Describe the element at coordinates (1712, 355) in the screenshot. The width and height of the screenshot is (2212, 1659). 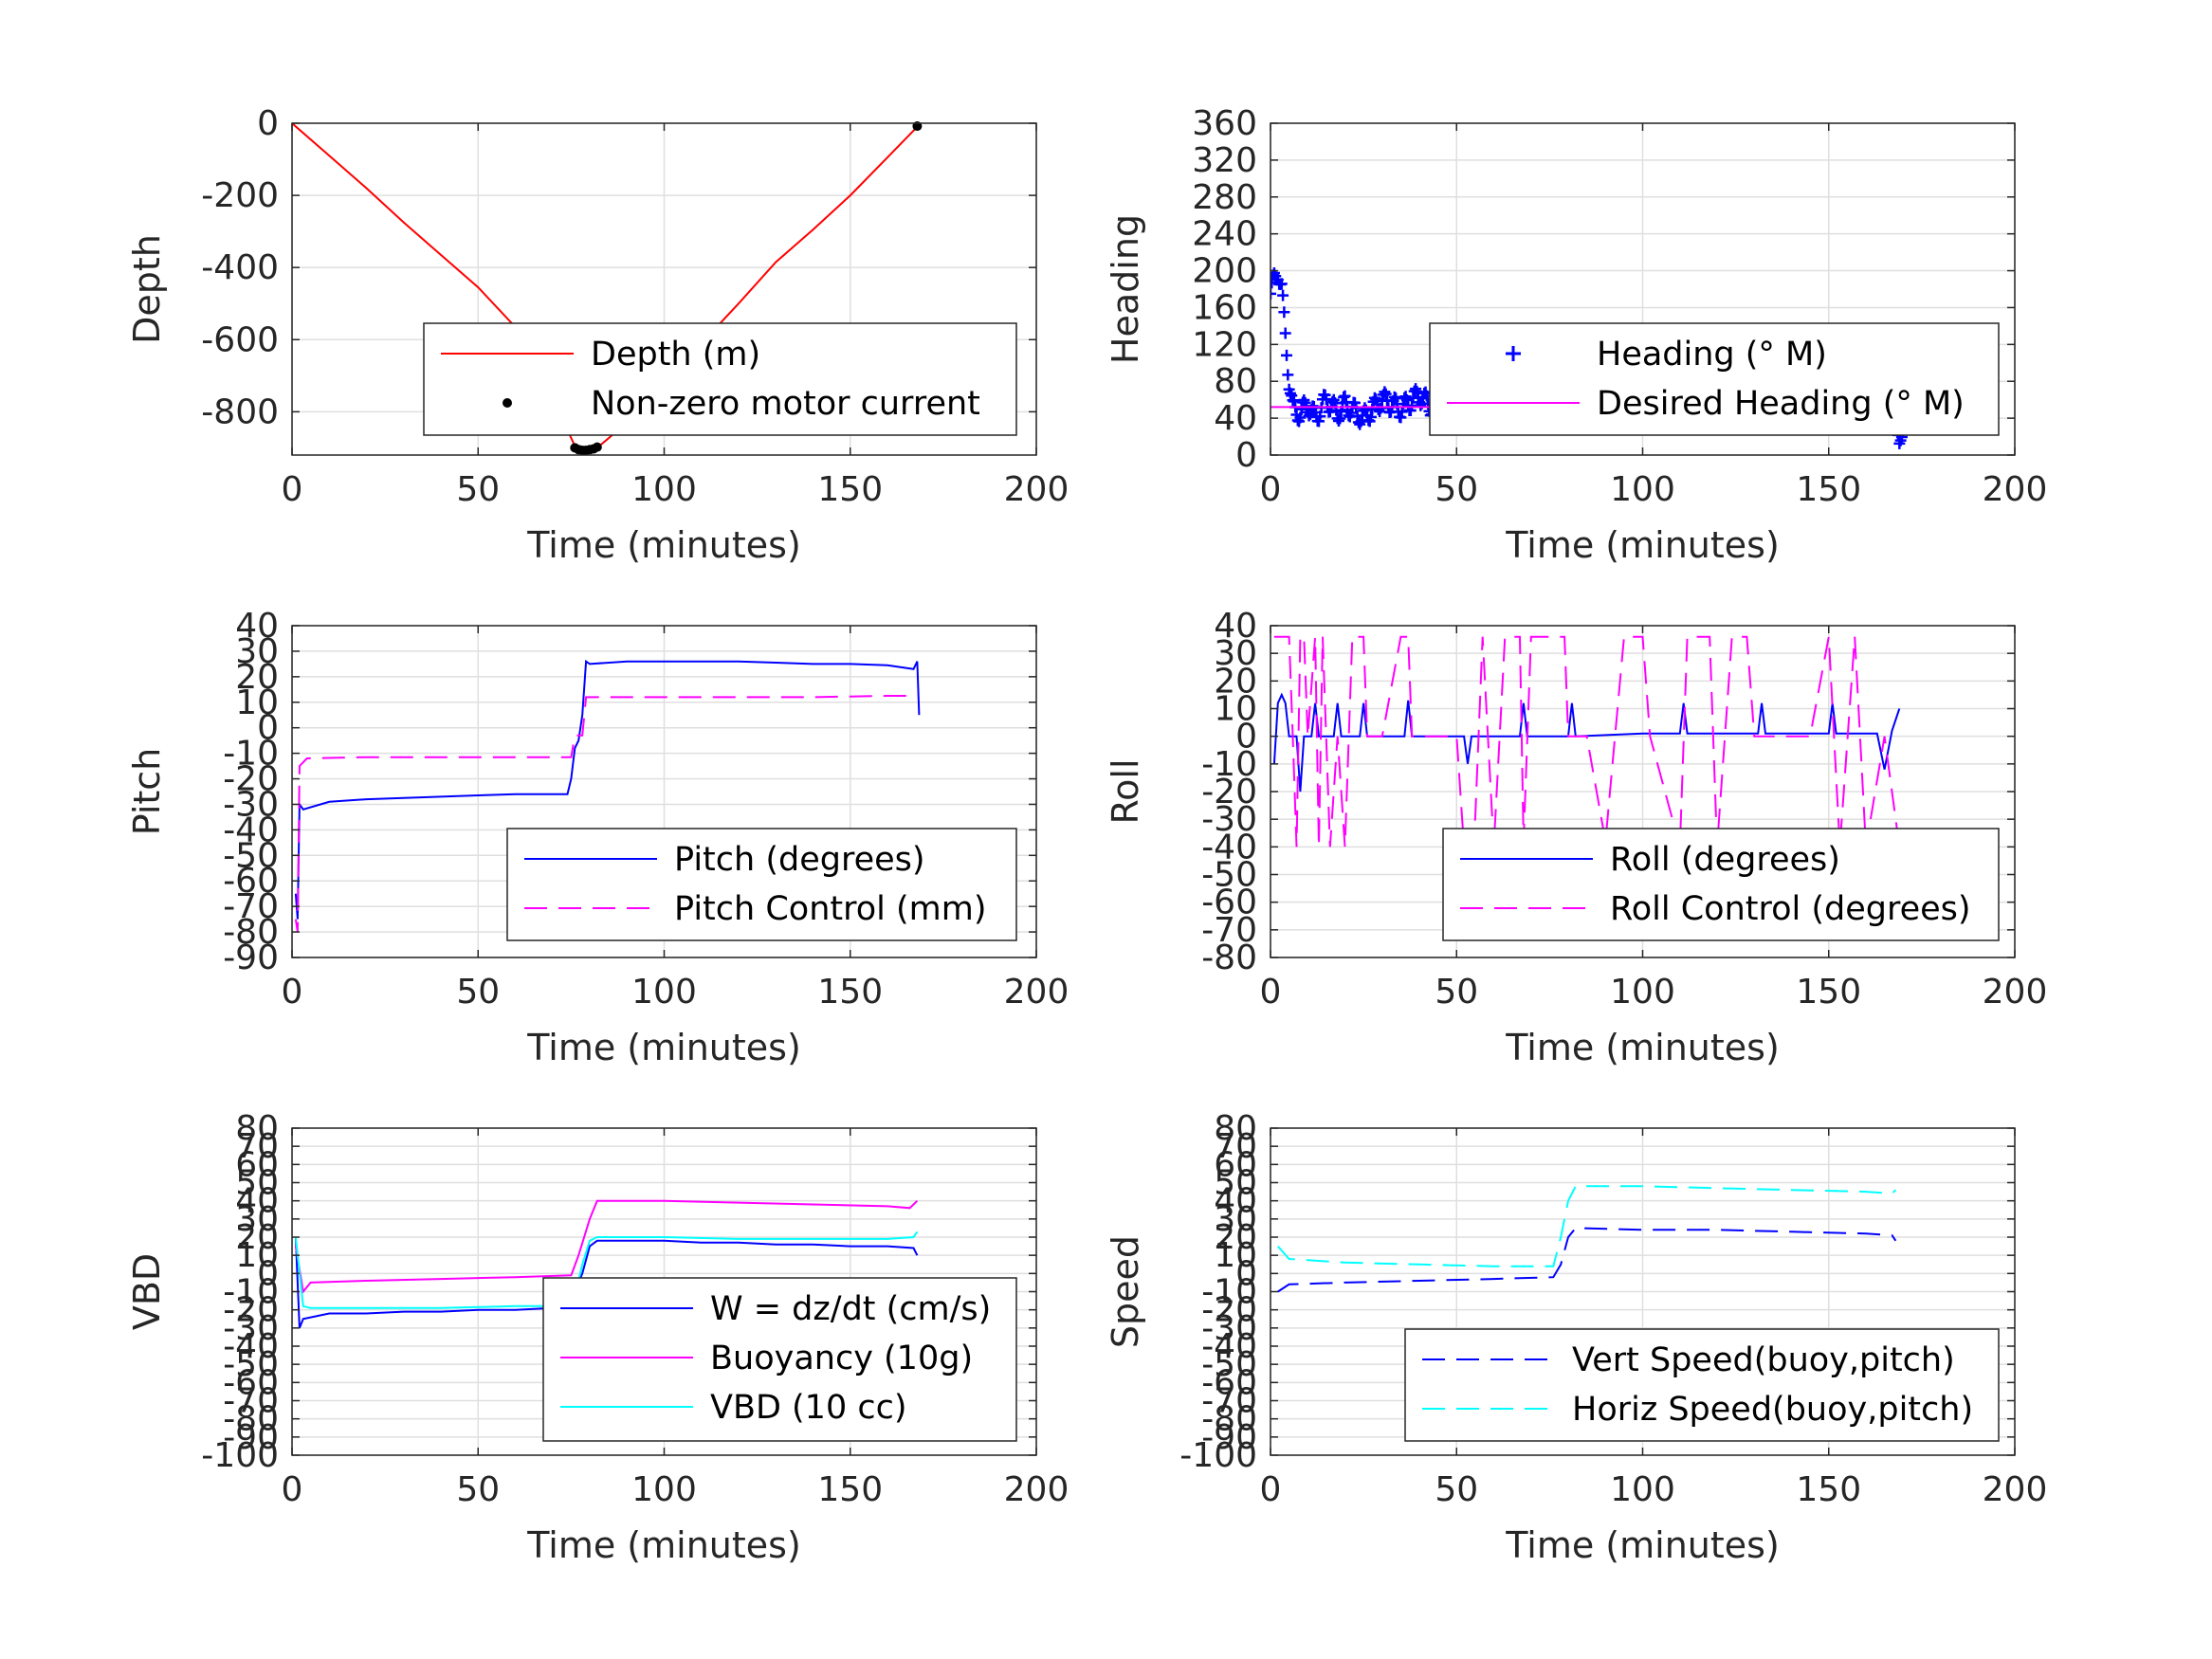
I see `legend-entry-label: Heading (° M)` at that location.